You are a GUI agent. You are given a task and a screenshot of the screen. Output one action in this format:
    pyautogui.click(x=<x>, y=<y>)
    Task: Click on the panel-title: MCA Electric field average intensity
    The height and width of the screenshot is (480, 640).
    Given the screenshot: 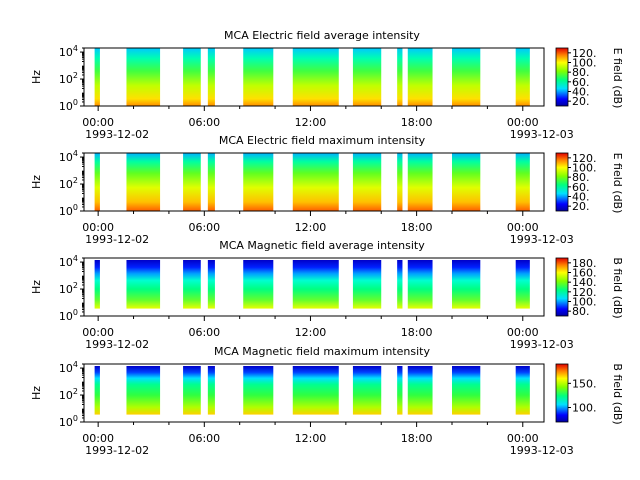 What is the action you would take?
    pyautogui.click(x=322, y=35)
    